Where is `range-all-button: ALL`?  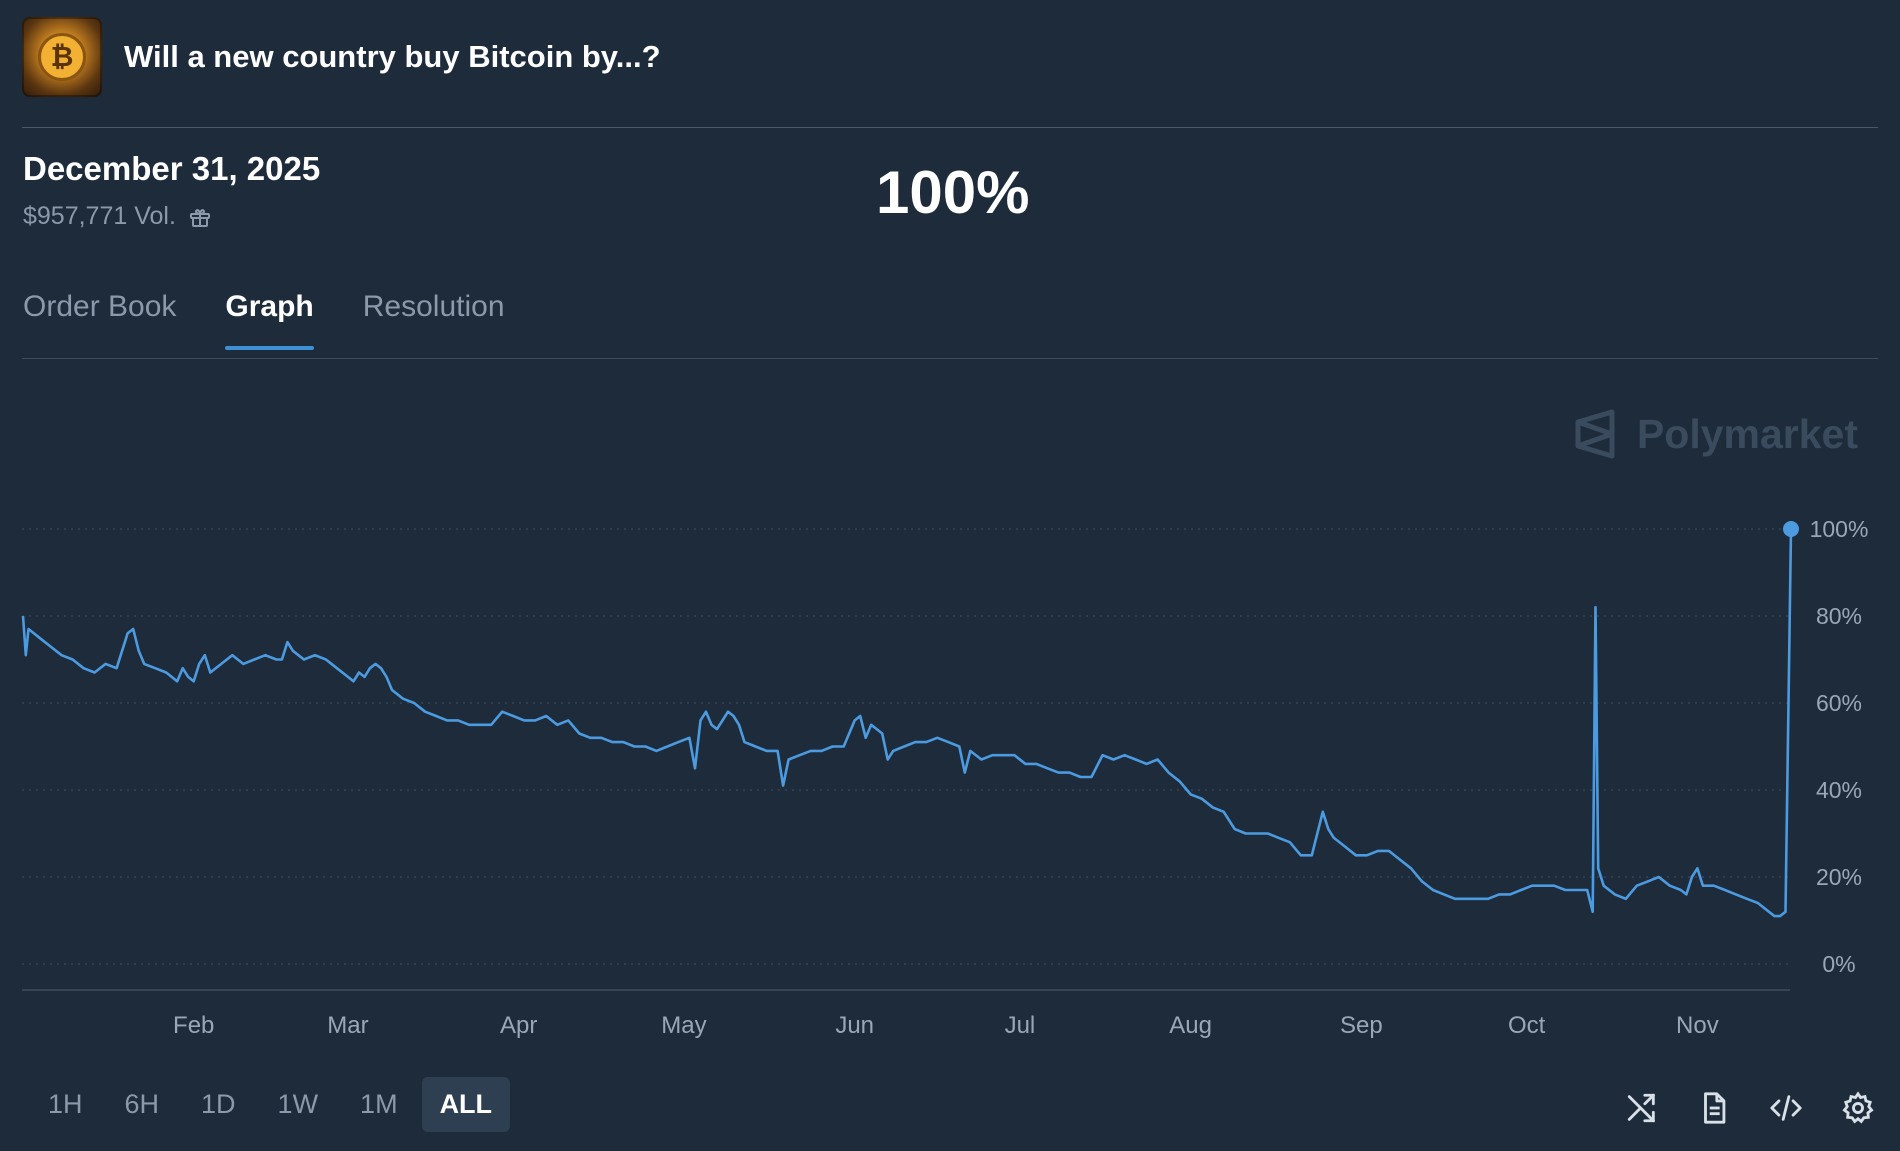 range-all-button: ALL is located at coordinates (466, 1104).